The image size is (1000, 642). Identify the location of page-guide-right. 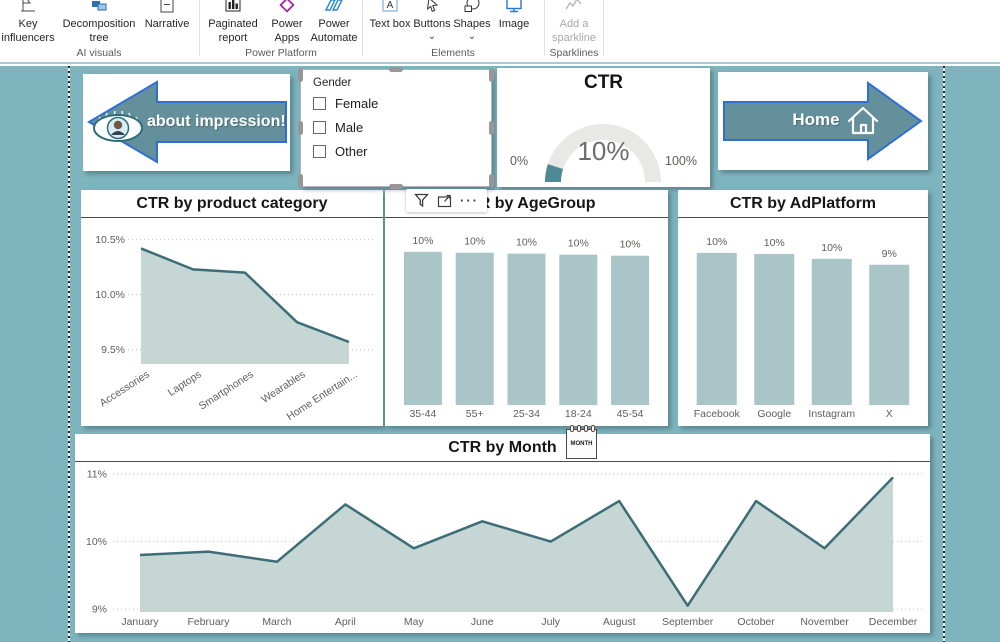
(944, 354).